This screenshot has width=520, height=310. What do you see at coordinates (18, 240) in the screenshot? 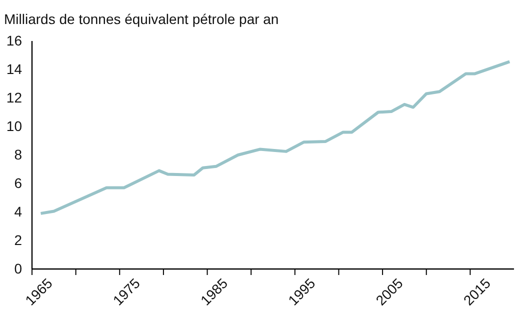
I see `y-tick-label: 2` at bounding box center [18, 240].